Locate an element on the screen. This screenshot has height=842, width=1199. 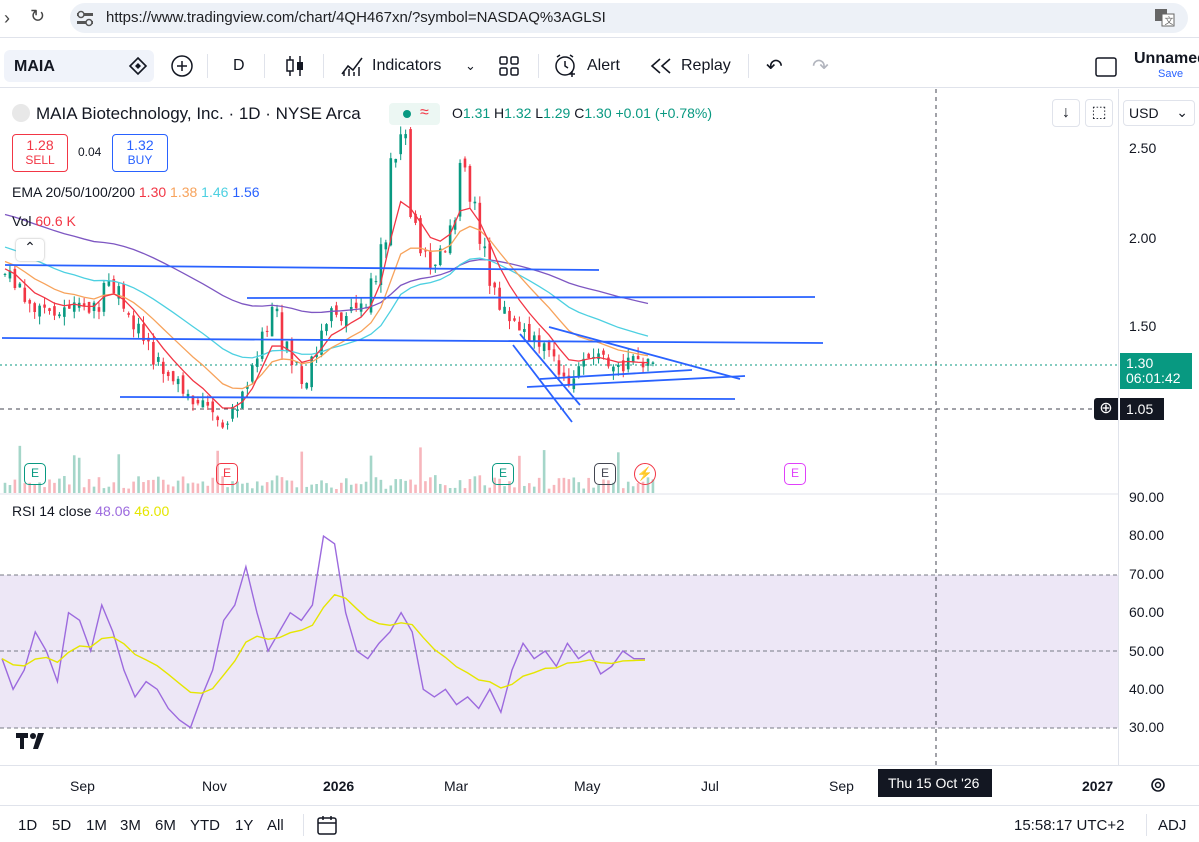
chevron-down-icon: ⌄ is located at coordinates (1182, 112).